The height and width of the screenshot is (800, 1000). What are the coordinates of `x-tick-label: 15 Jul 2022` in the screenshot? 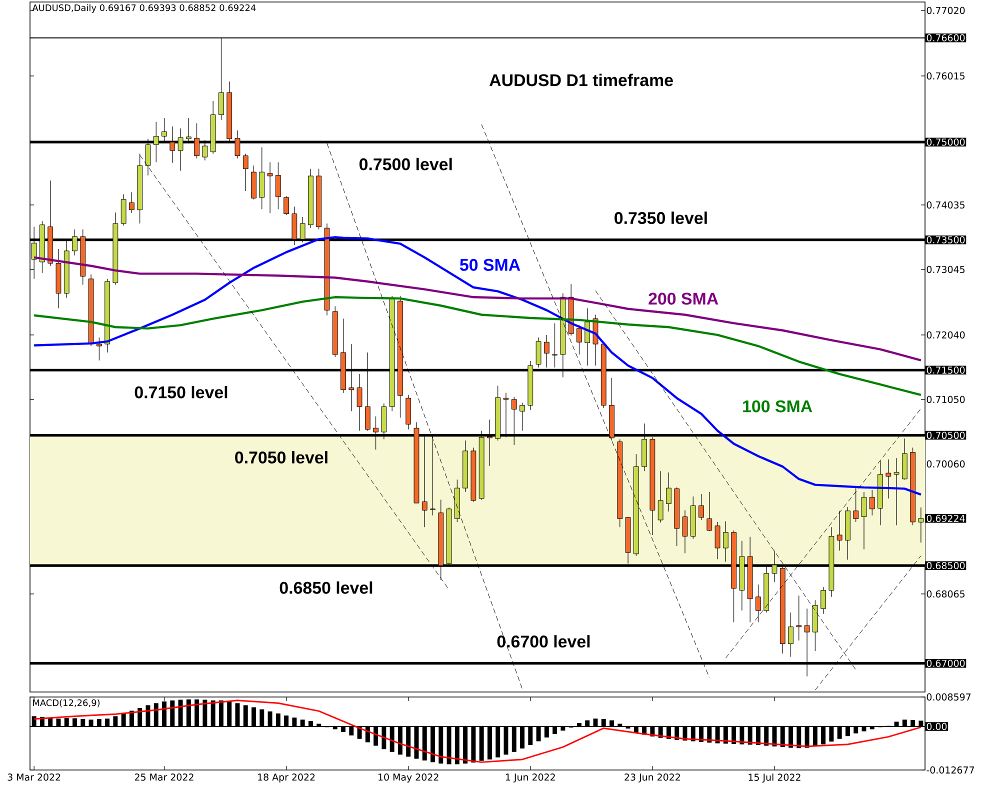 It's located at (774, 778).